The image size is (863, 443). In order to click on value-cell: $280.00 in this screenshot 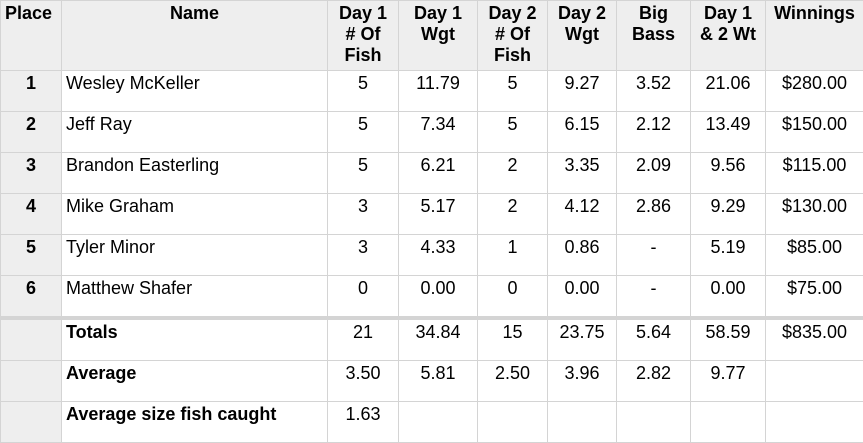, I will do `click(814, 91)`.